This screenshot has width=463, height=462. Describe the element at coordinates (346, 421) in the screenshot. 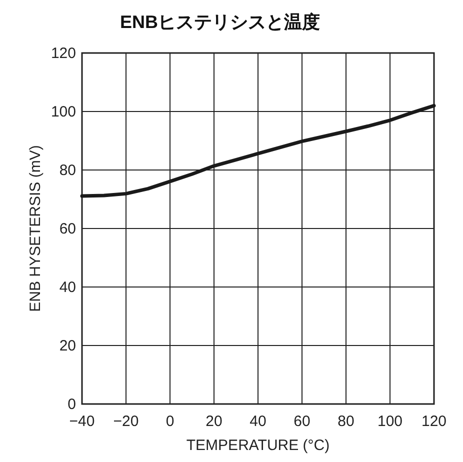

I see `x-tick-label: 80` at that location.